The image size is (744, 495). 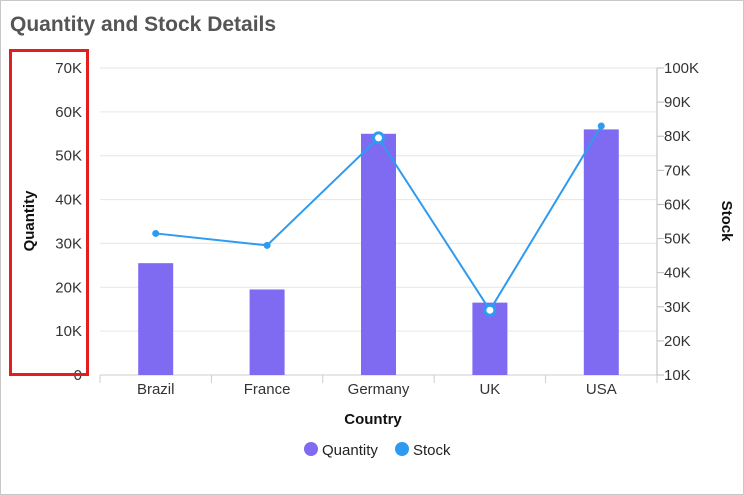 I want to click on x-tick-label: Germany, so click(x=379, y=389).